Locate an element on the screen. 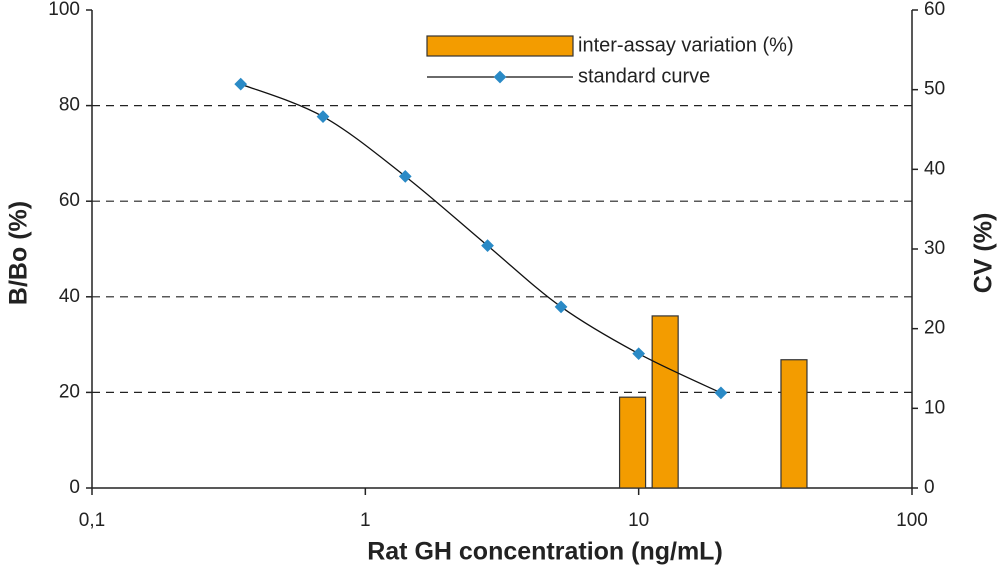  legend-marker is located at coordinates (500, 77).